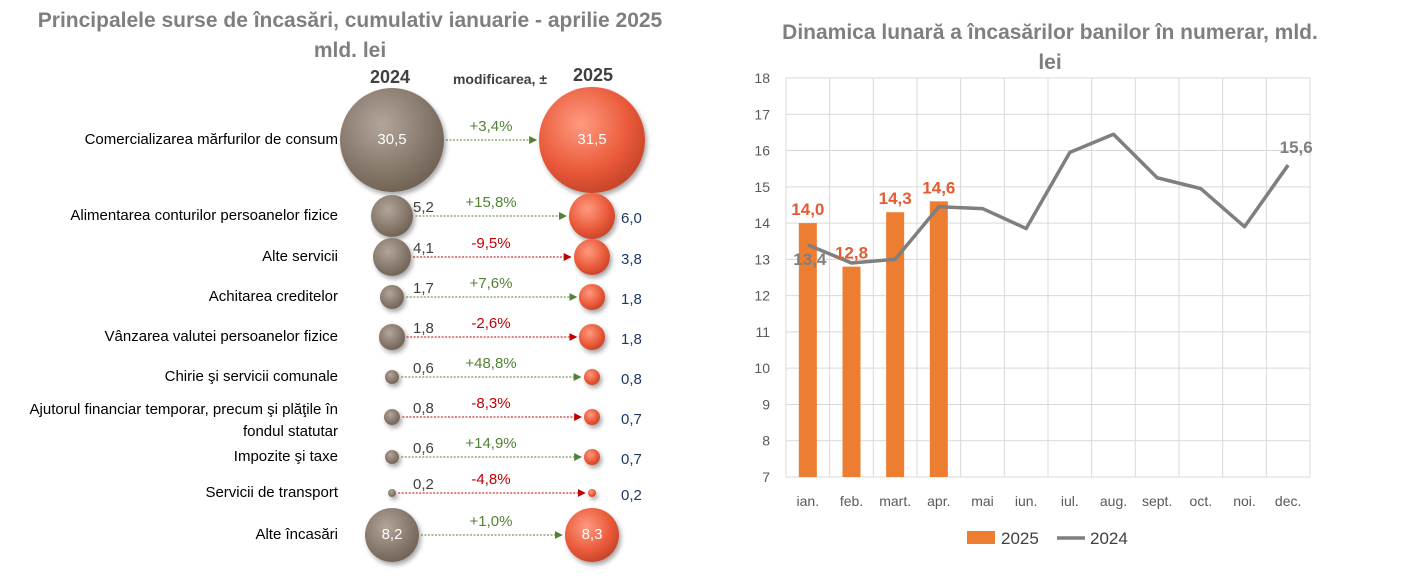  Describe the element at coordinates (491, 443) in the screenshot. I see `change-label: +14,9%` at that location.